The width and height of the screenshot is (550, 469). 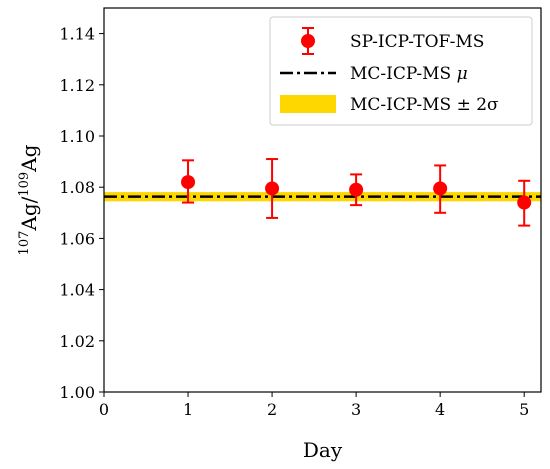 What do you see at coordinates (272, 409) in the screenshot?
I see `x-tick-label-2: 2` at bounding box center [272, 409].